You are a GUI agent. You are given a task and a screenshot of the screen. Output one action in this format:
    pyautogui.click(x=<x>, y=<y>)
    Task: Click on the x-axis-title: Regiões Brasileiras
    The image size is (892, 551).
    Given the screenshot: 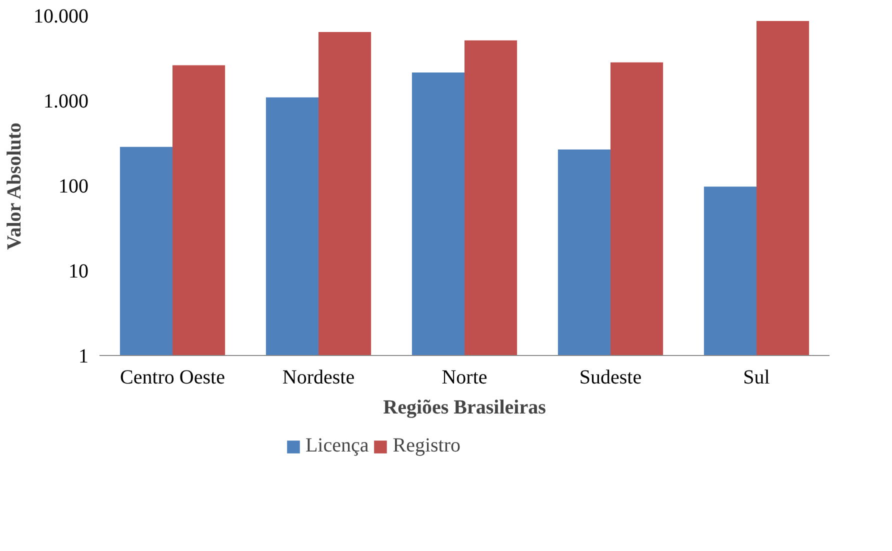 What is the action you would take?
    pyautogui.click(x=464, y=407)
    